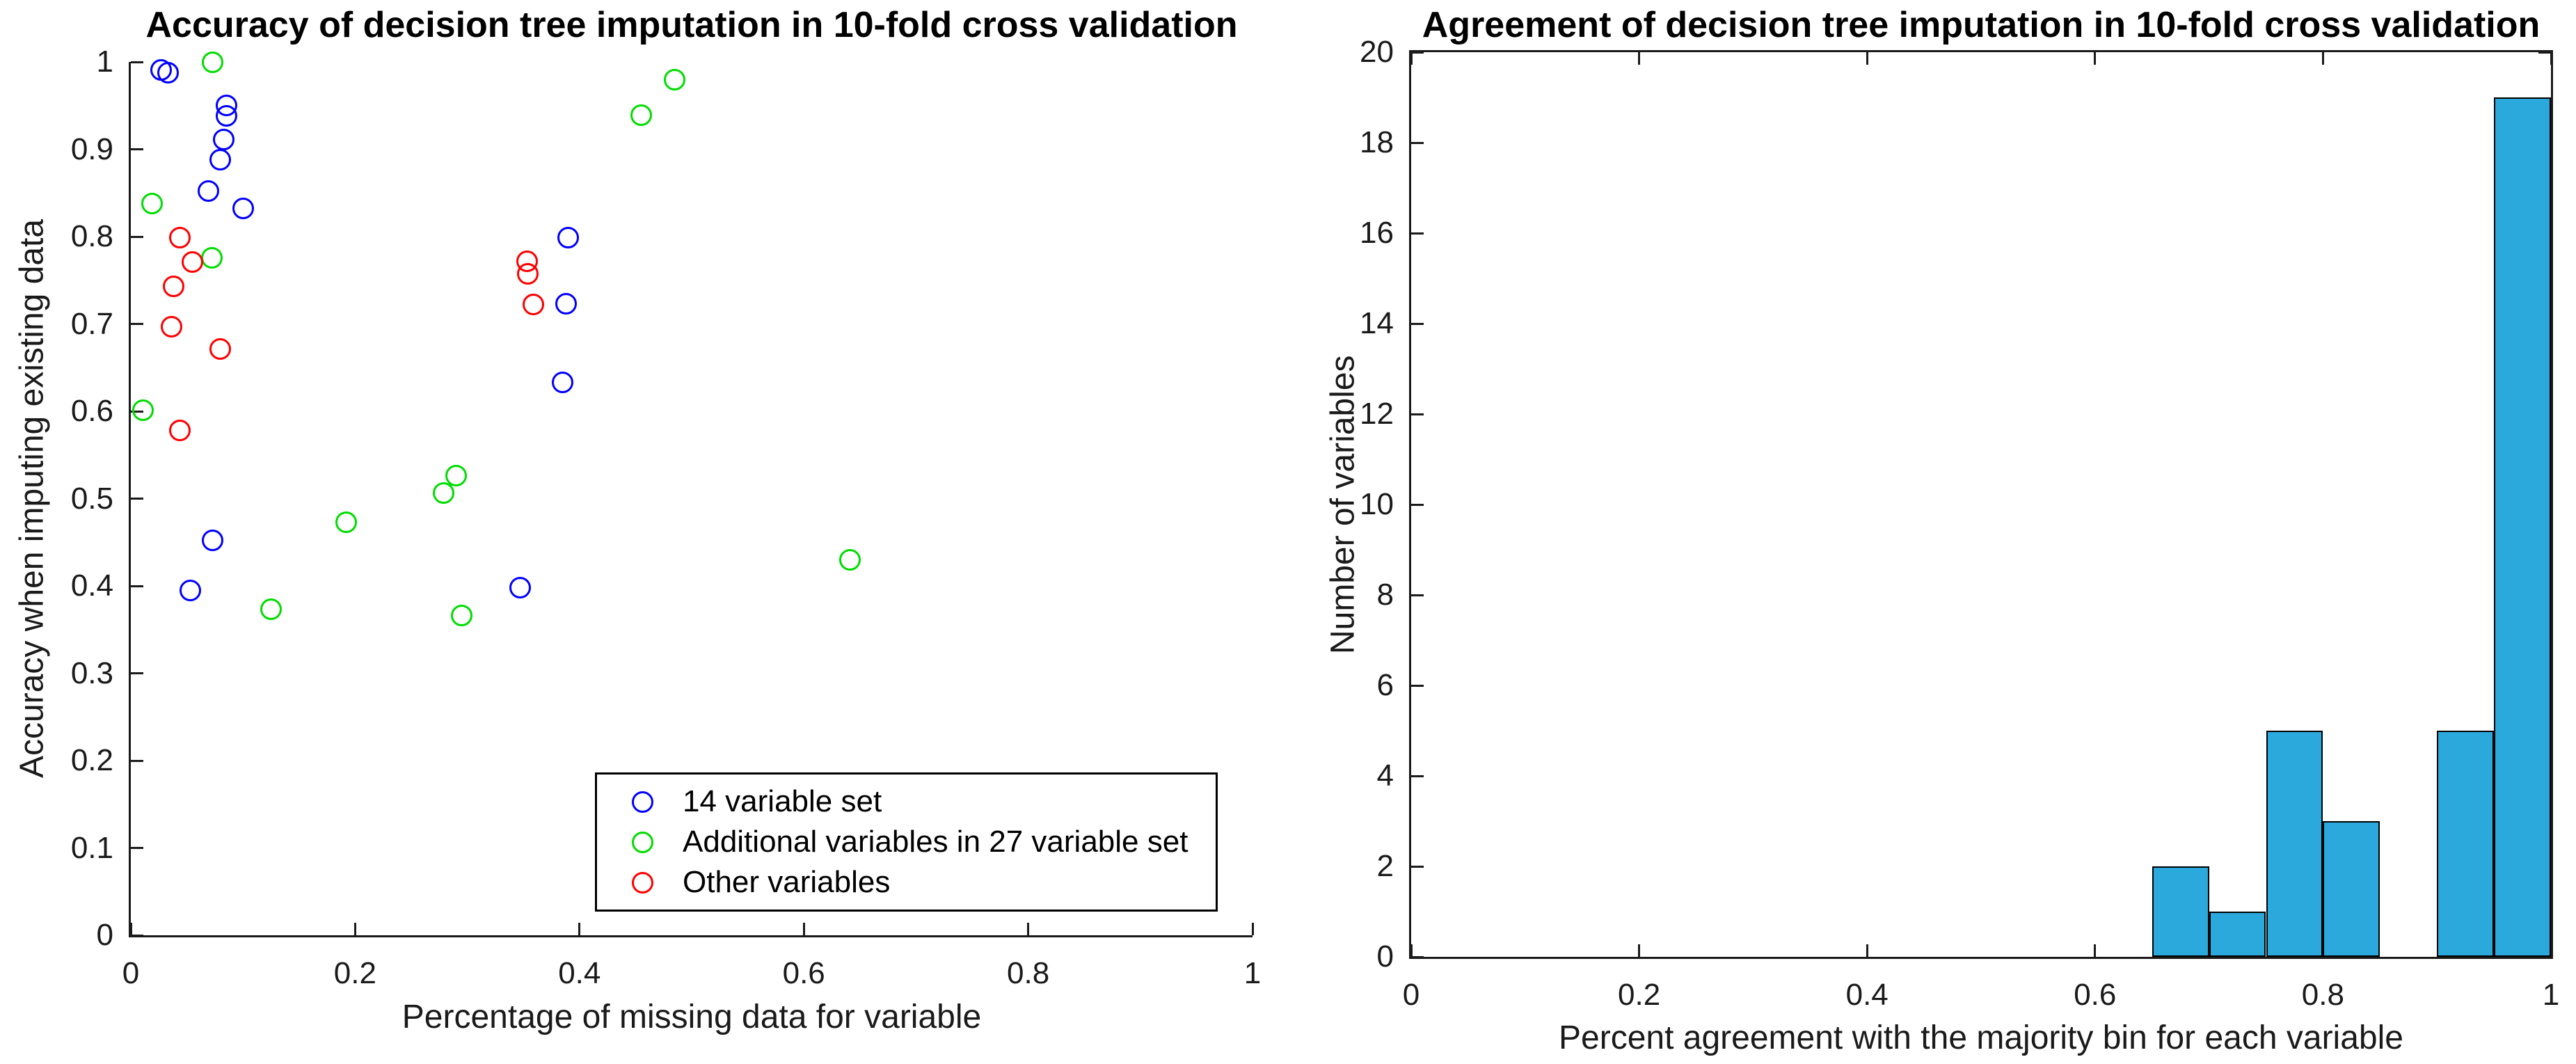  I want to click on y-tick-label: 0.3, so click(91, 673).